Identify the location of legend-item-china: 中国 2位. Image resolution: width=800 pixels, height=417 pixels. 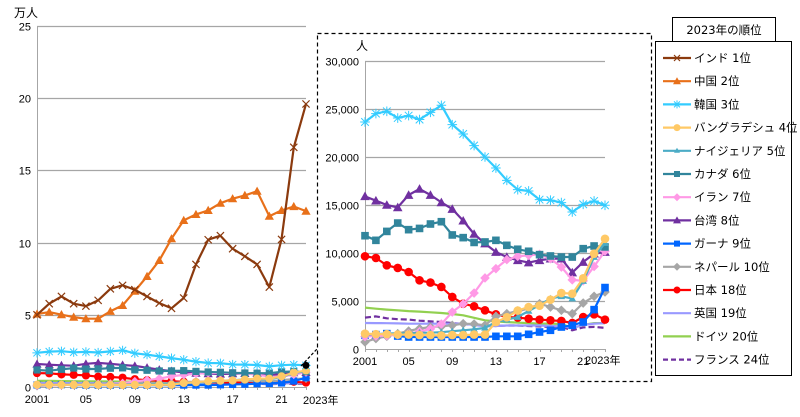
(701, 81).